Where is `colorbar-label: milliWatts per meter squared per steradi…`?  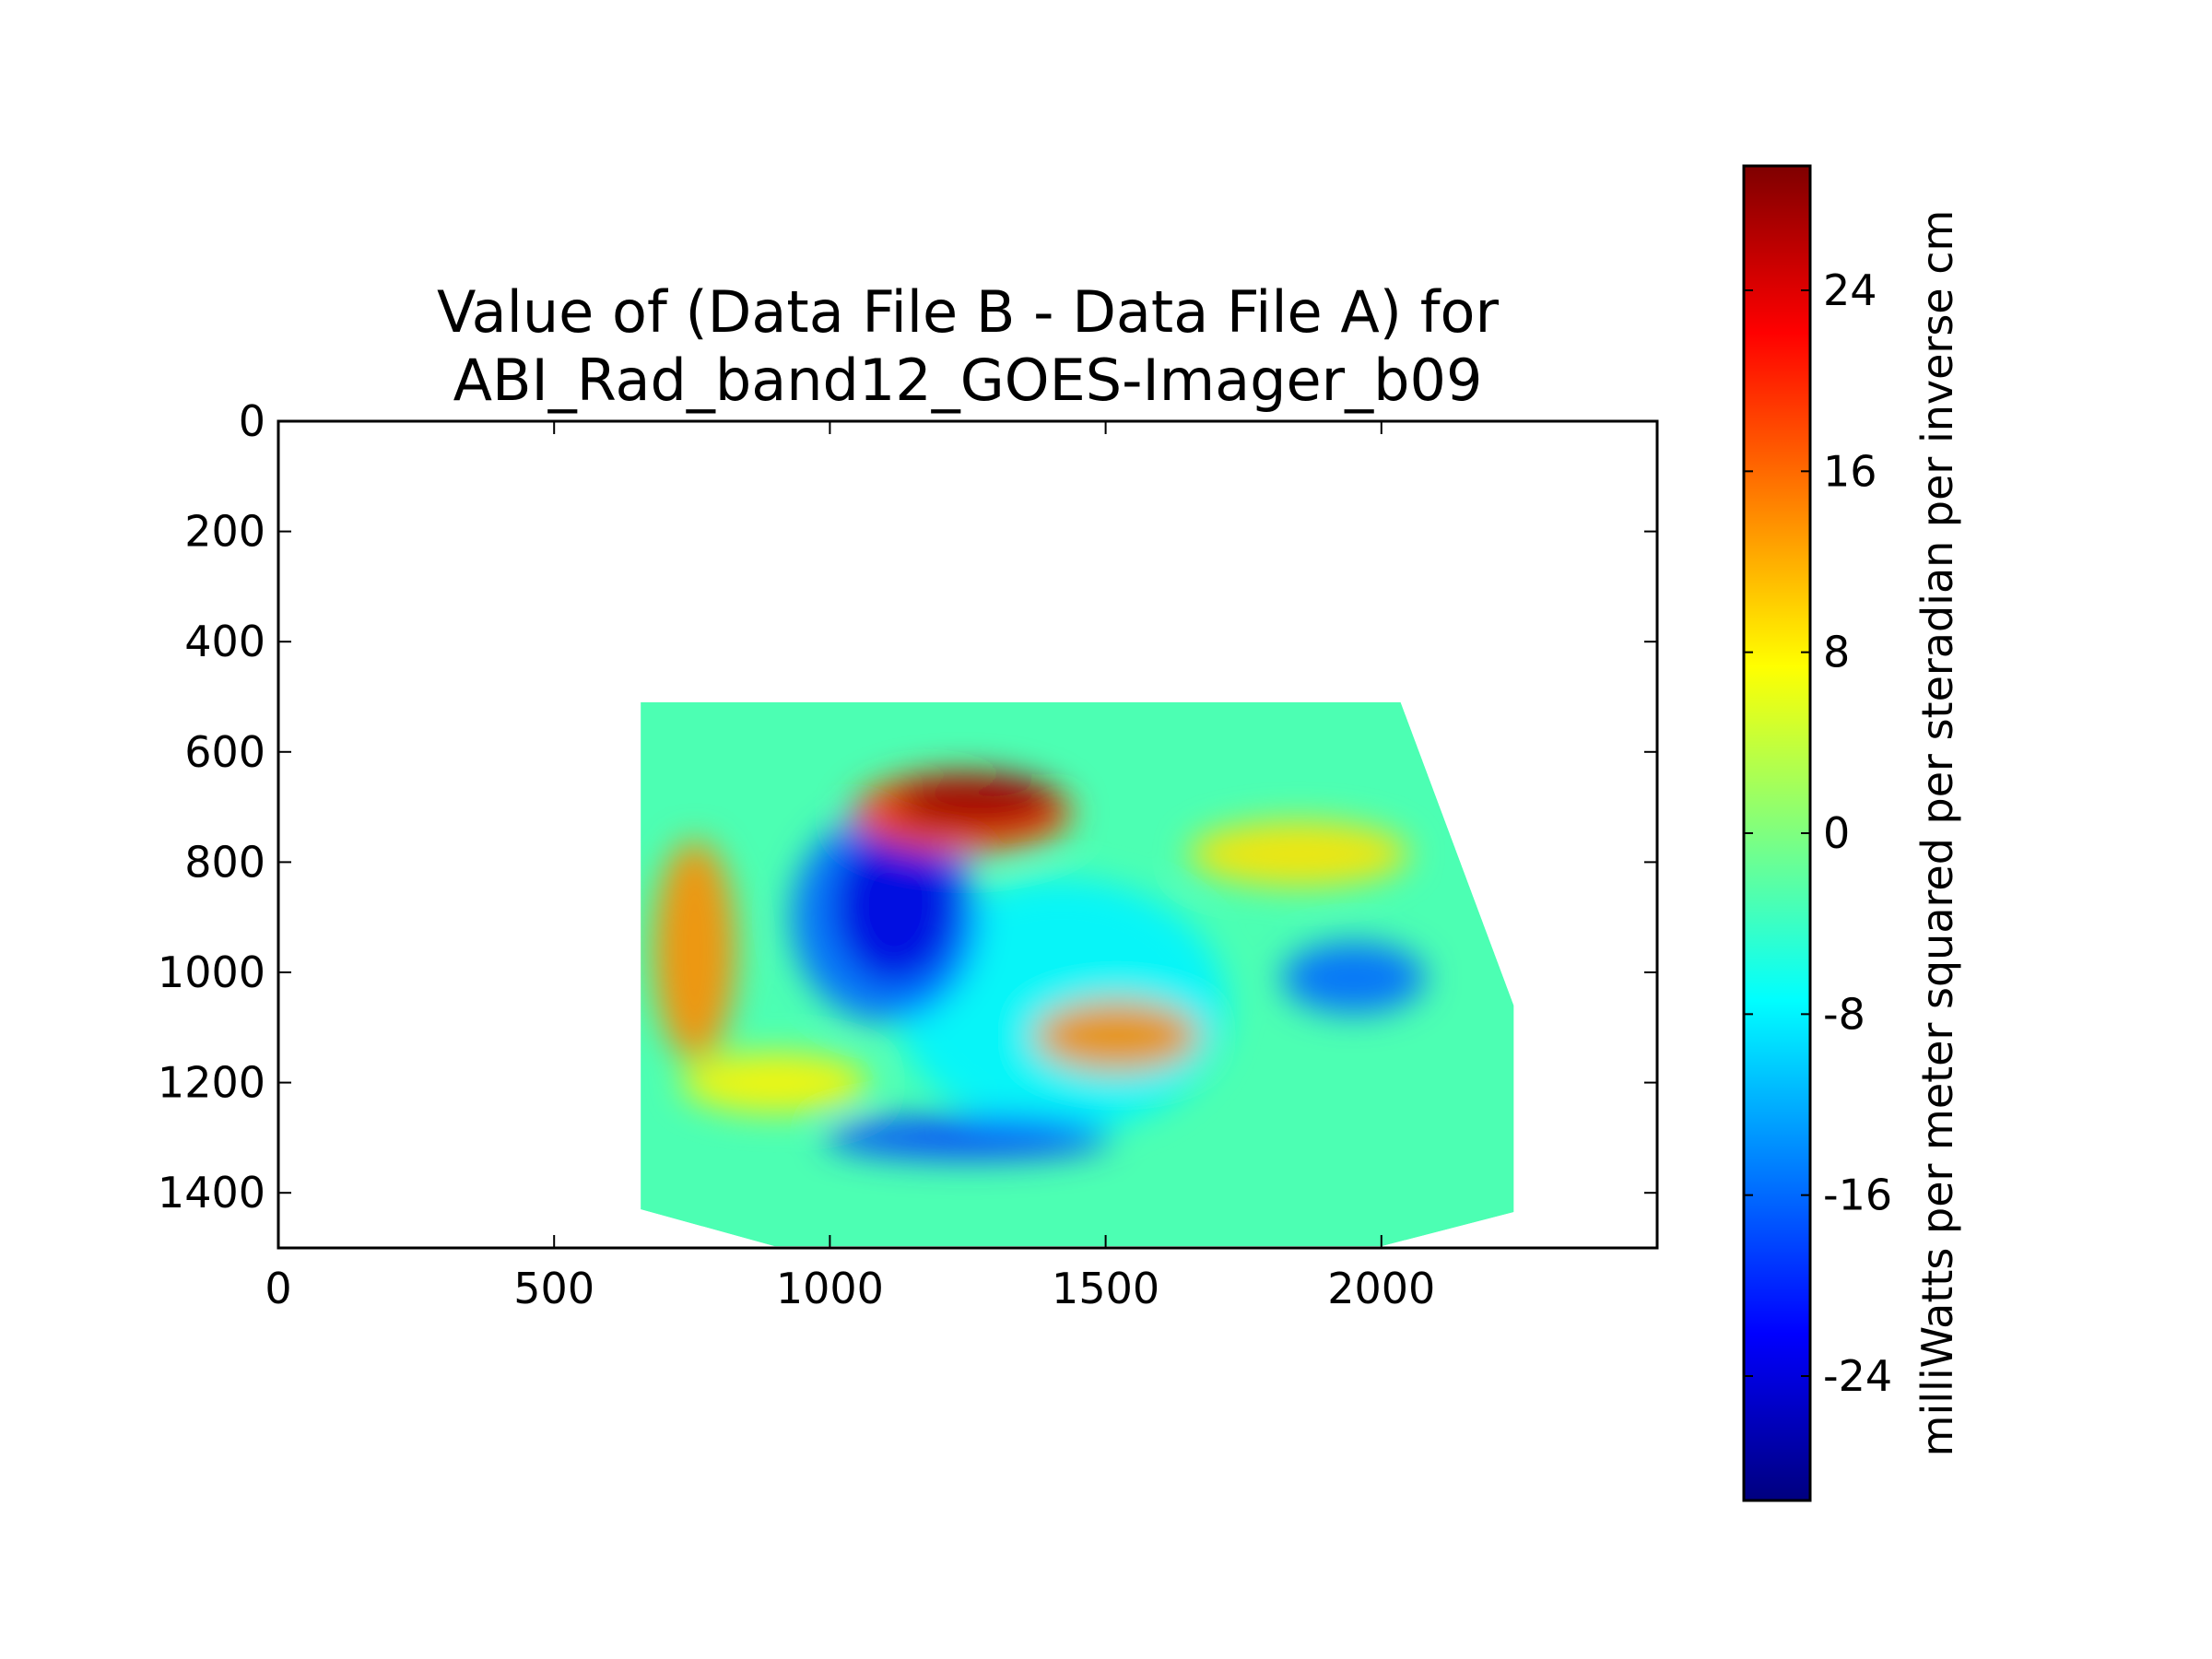 colorbar-label: milliWatts per meter squared per steradi… is located at coordinates (1937, 833).